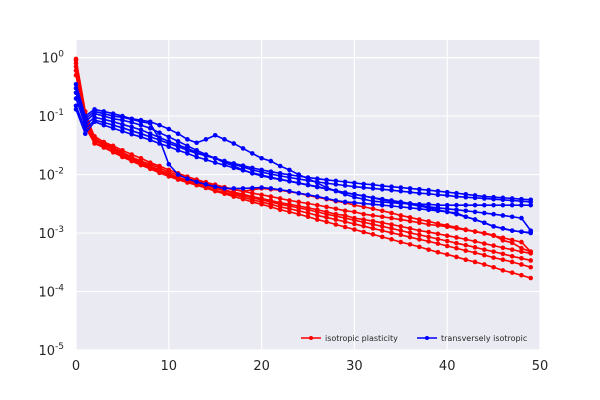  What do you see at coordinates (76, 366) in the screenshot?
I see `x-tick-label: 0` at bounding box center [76, 366].